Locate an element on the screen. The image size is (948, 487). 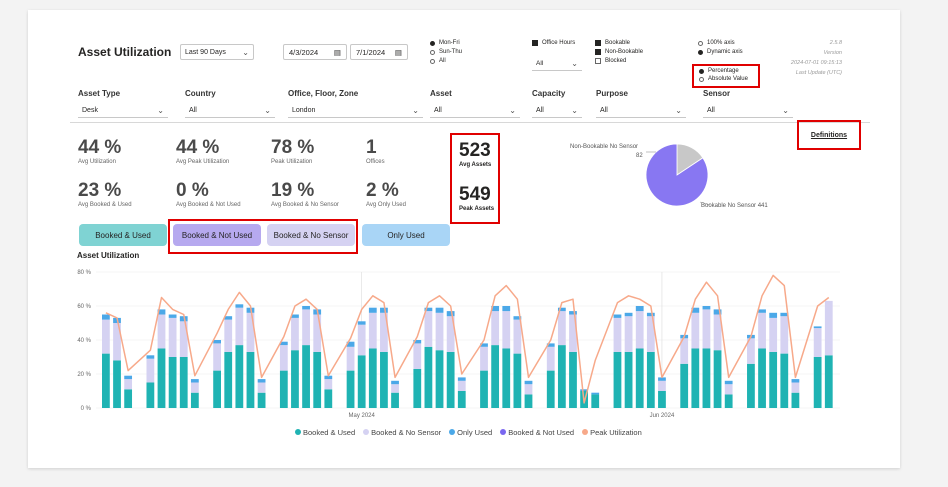
legend-booked-no-sensor: Booked & No Sensor is located at coordinates (402, 432).